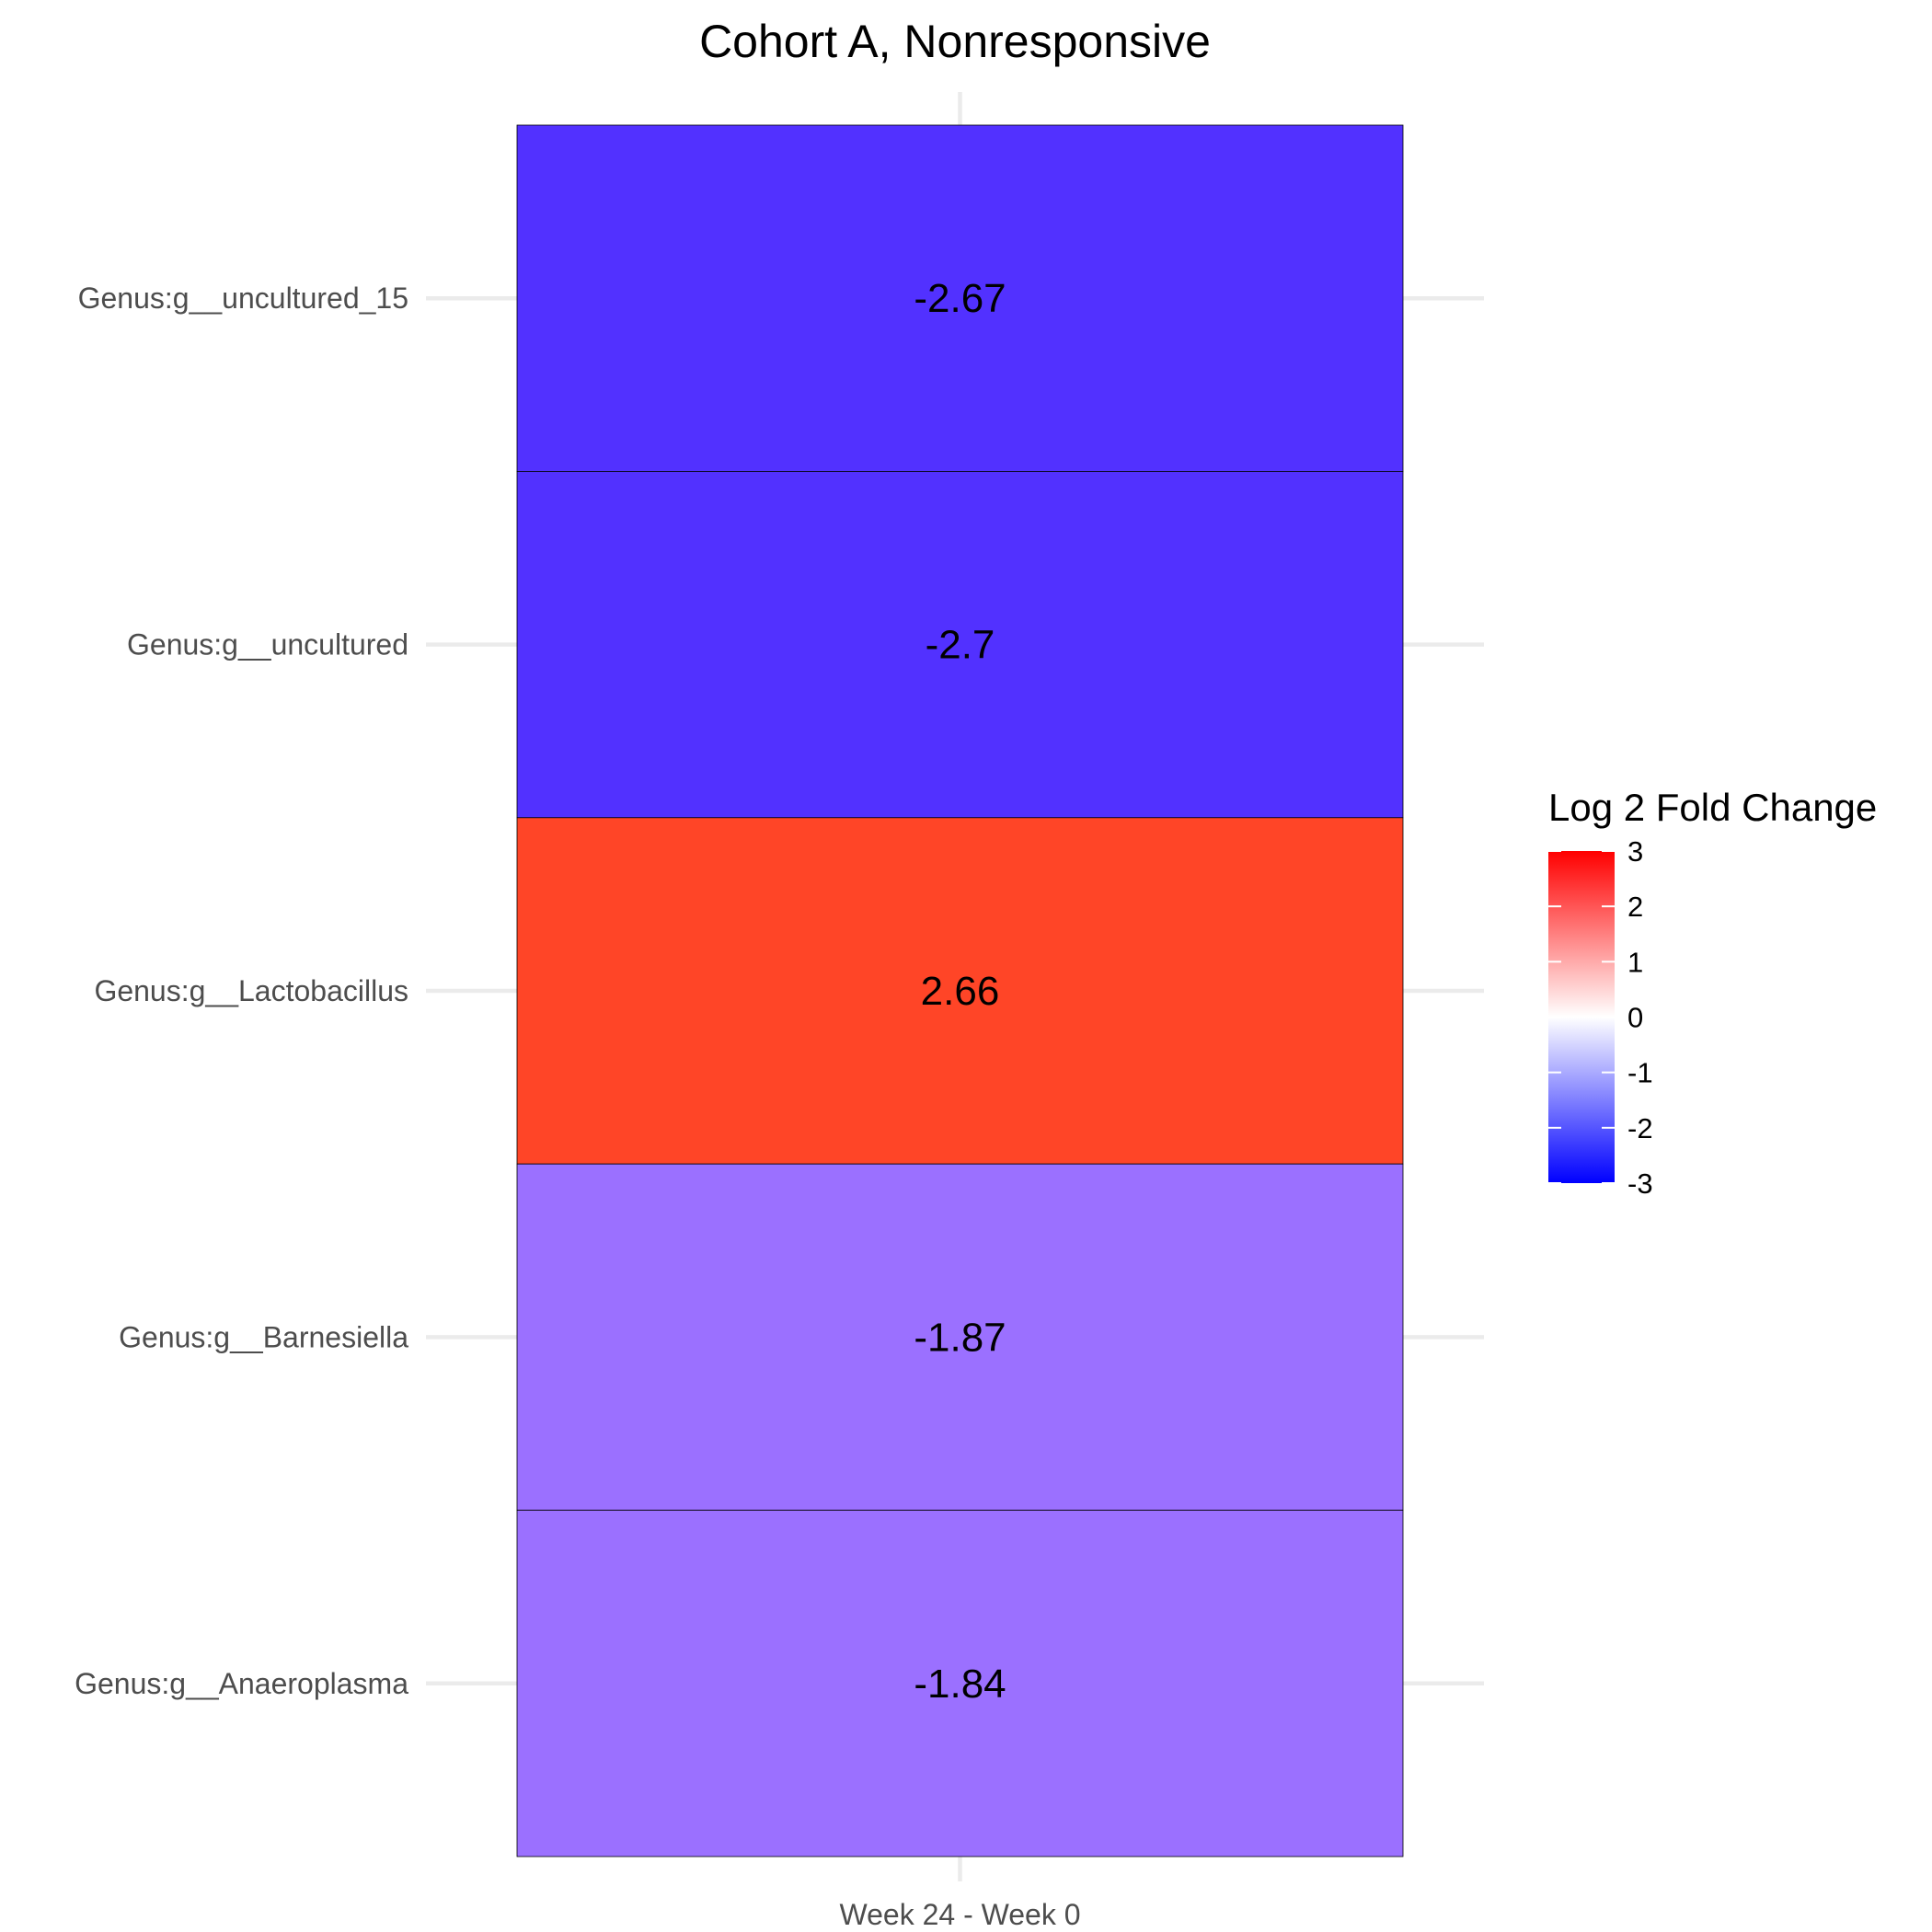 This screenshot has height=1932, width=1932. Describe the element at coordinates (241, 1683) in the screenshot. I see `y-tick-label: Genus:g__Anaeroplasma` at that location.